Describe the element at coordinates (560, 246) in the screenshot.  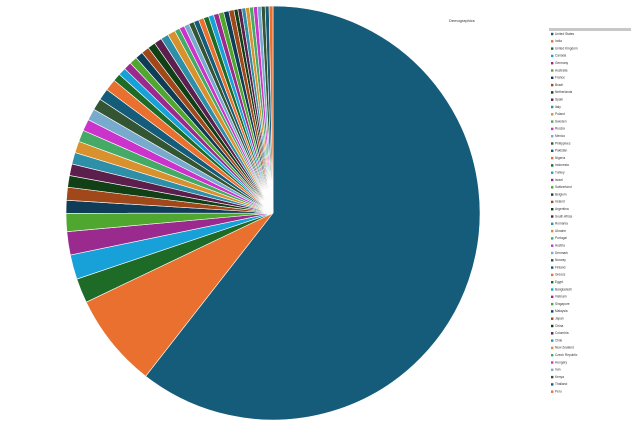
I see `legend-label: Austria` at that location.